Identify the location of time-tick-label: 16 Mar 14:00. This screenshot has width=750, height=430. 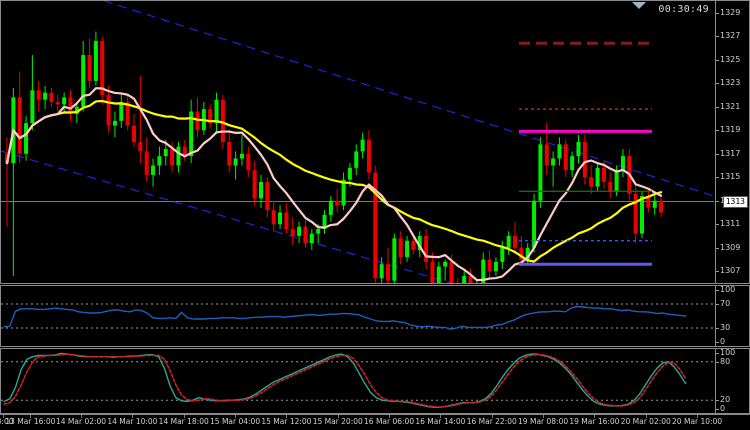
(440, 421).